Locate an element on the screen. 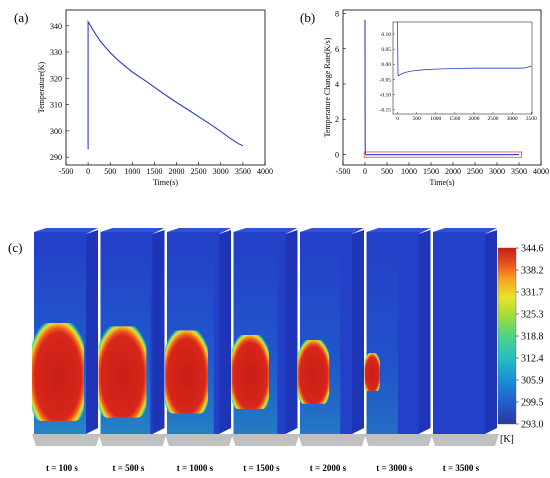 The width and height of the screenshot is (550, 478). inset-y-tick-label: -0.15 is located at coordinates (386, 110).